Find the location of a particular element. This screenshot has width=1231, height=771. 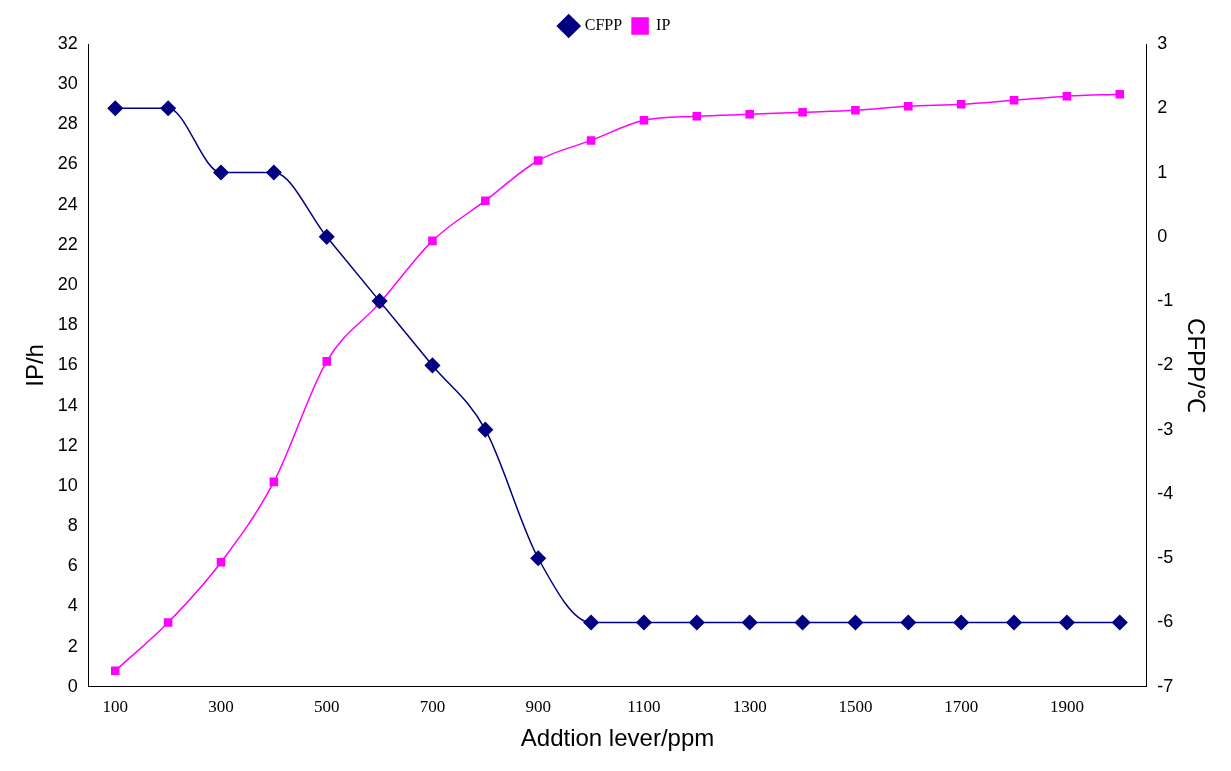

x-tick-label: 1900 is located at coordinates (1066, 707).